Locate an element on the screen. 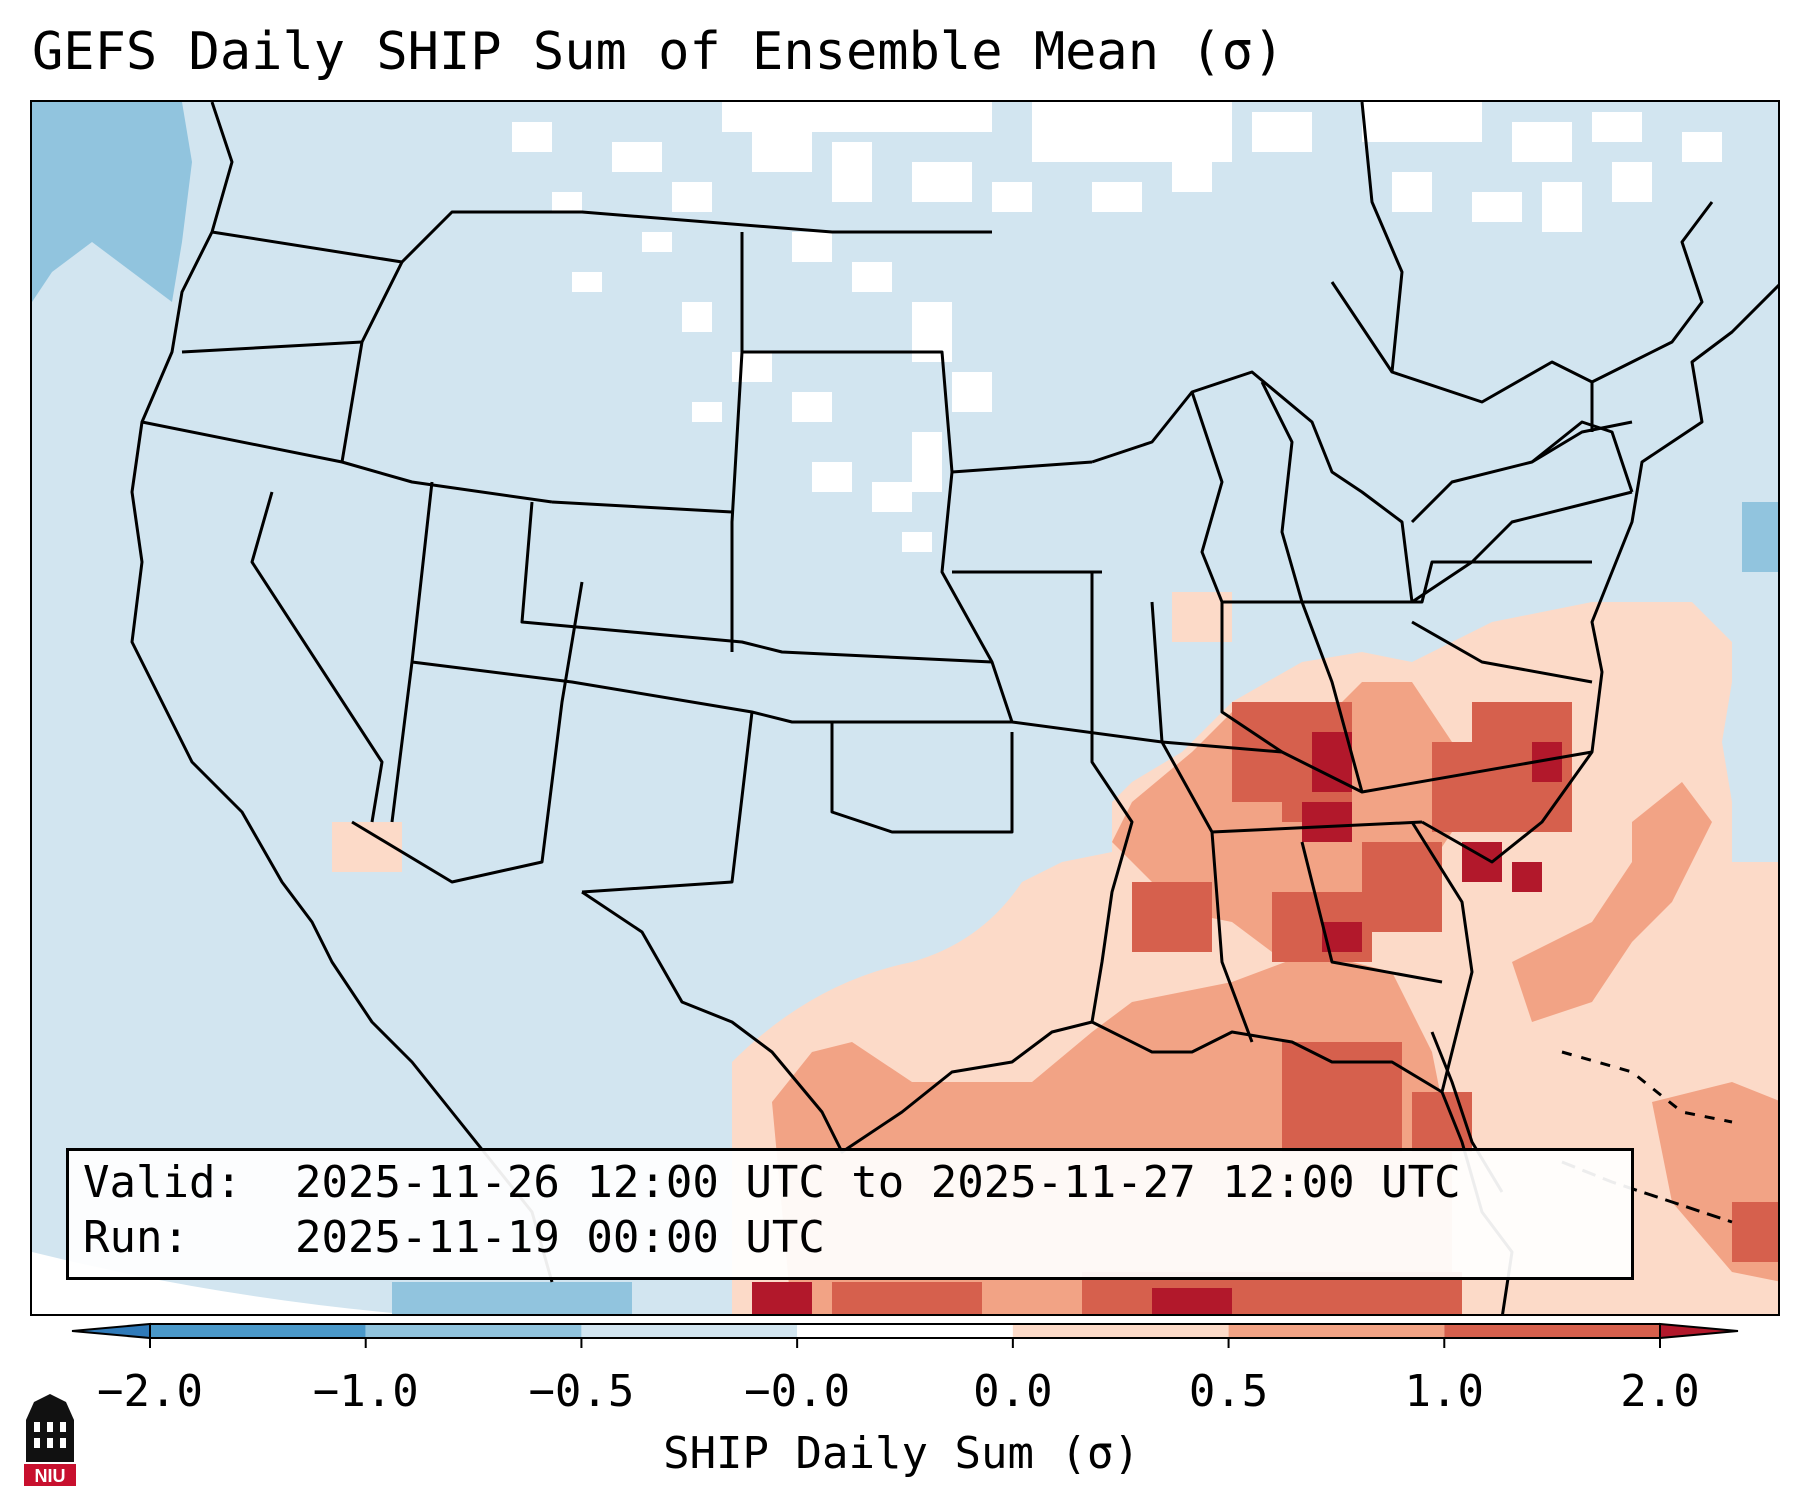 The image size is (1803, 1506). run-line: Run: 2025-11-19 00:00 UTC is located at coordinates (850, 1237).